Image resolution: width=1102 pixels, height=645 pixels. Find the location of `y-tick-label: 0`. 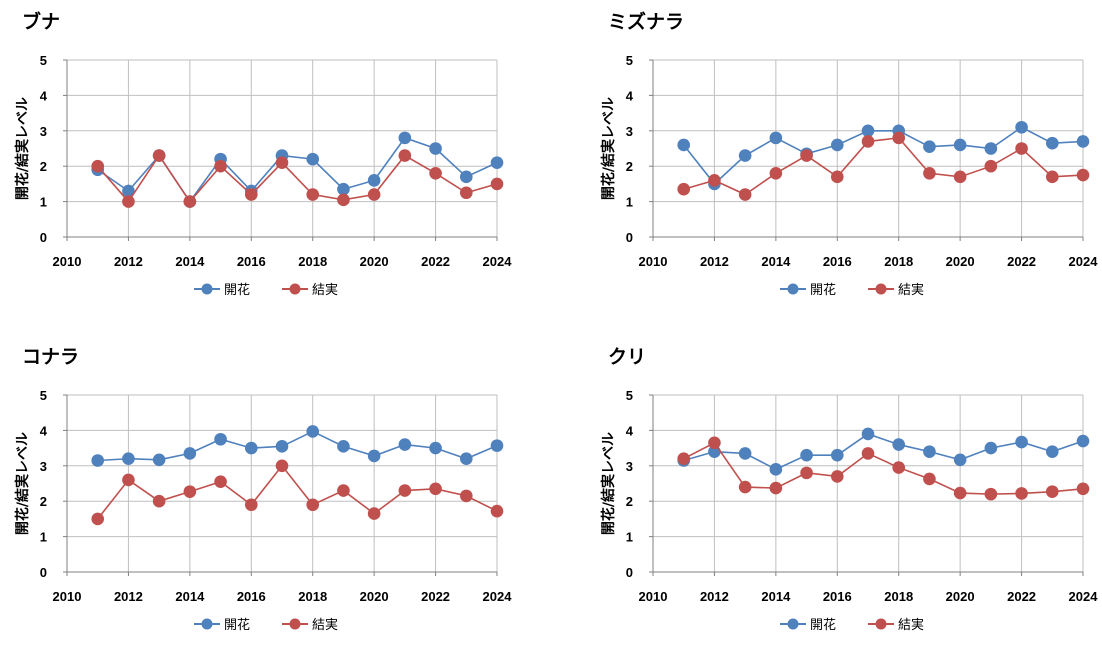

y-tick-label: 0 is located at coordinates (43, 572).